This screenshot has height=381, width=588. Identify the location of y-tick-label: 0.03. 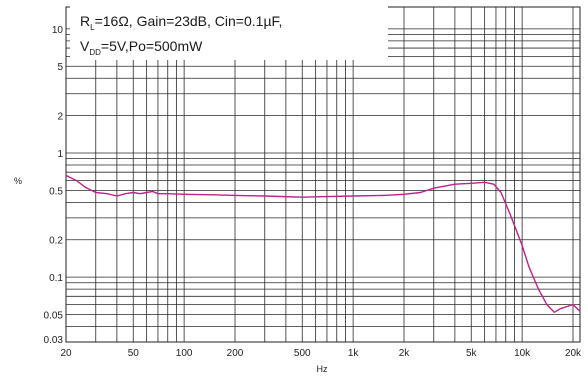
(54, 340).